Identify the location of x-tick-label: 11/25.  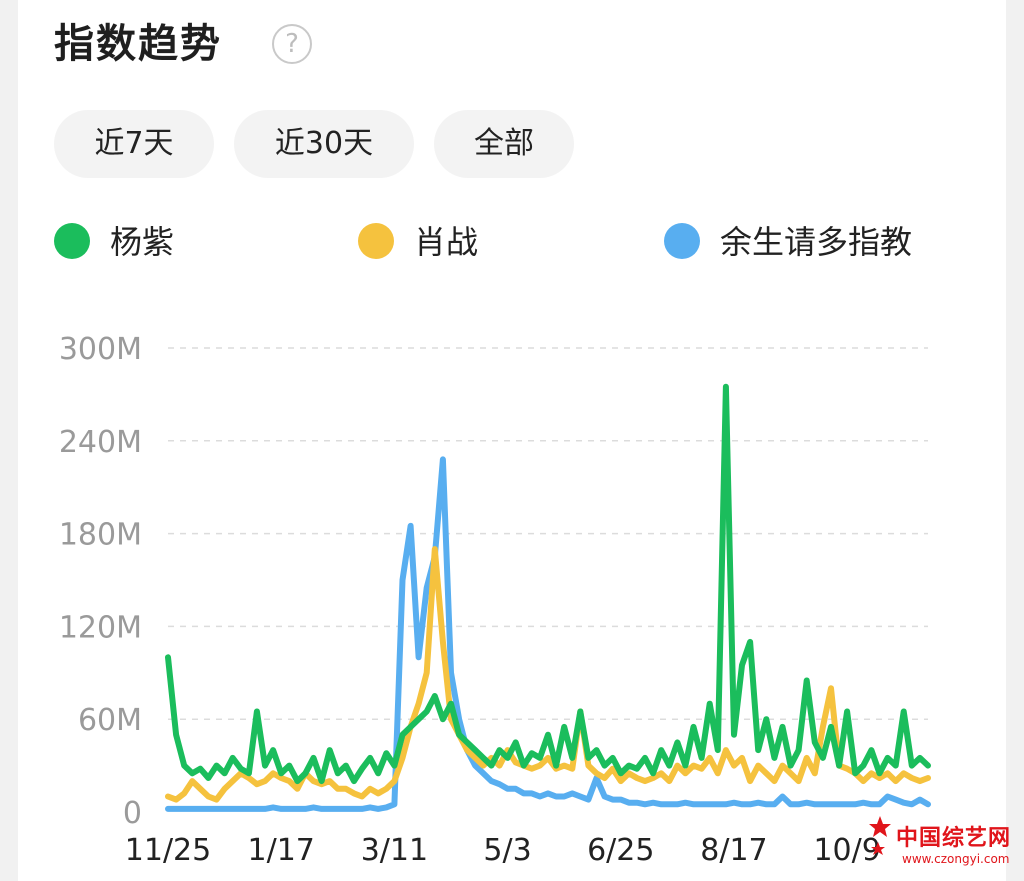
(168, 850).